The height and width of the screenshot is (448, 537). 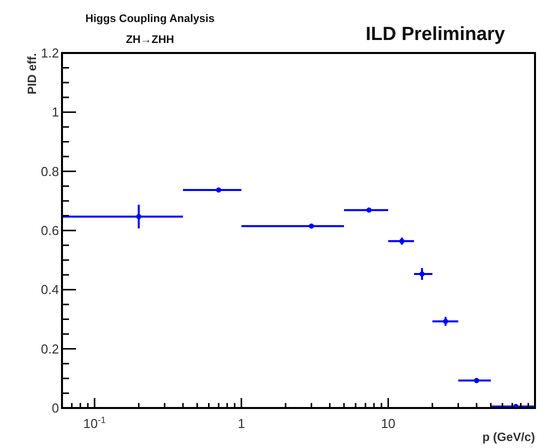 I want to click on chart-subtitle: ZH→ZHH, so click(x=150, y=40).